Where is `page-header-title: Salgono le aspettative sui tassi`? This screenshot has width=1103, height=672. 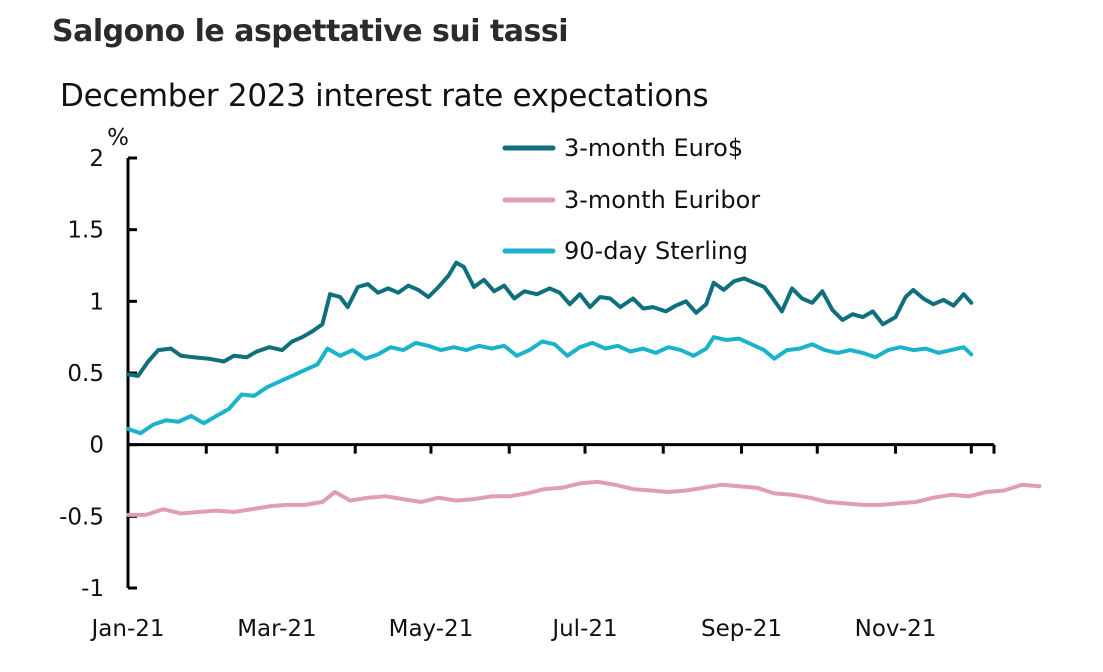 page-header-title: Salgono le aspettative sui tassi is located at coordinates (310, 31).